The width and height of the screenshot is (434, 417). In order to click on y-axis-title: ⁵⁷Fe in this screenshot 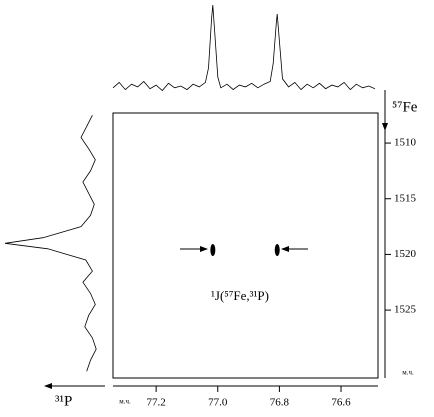, I will do `click(405, 107)`.